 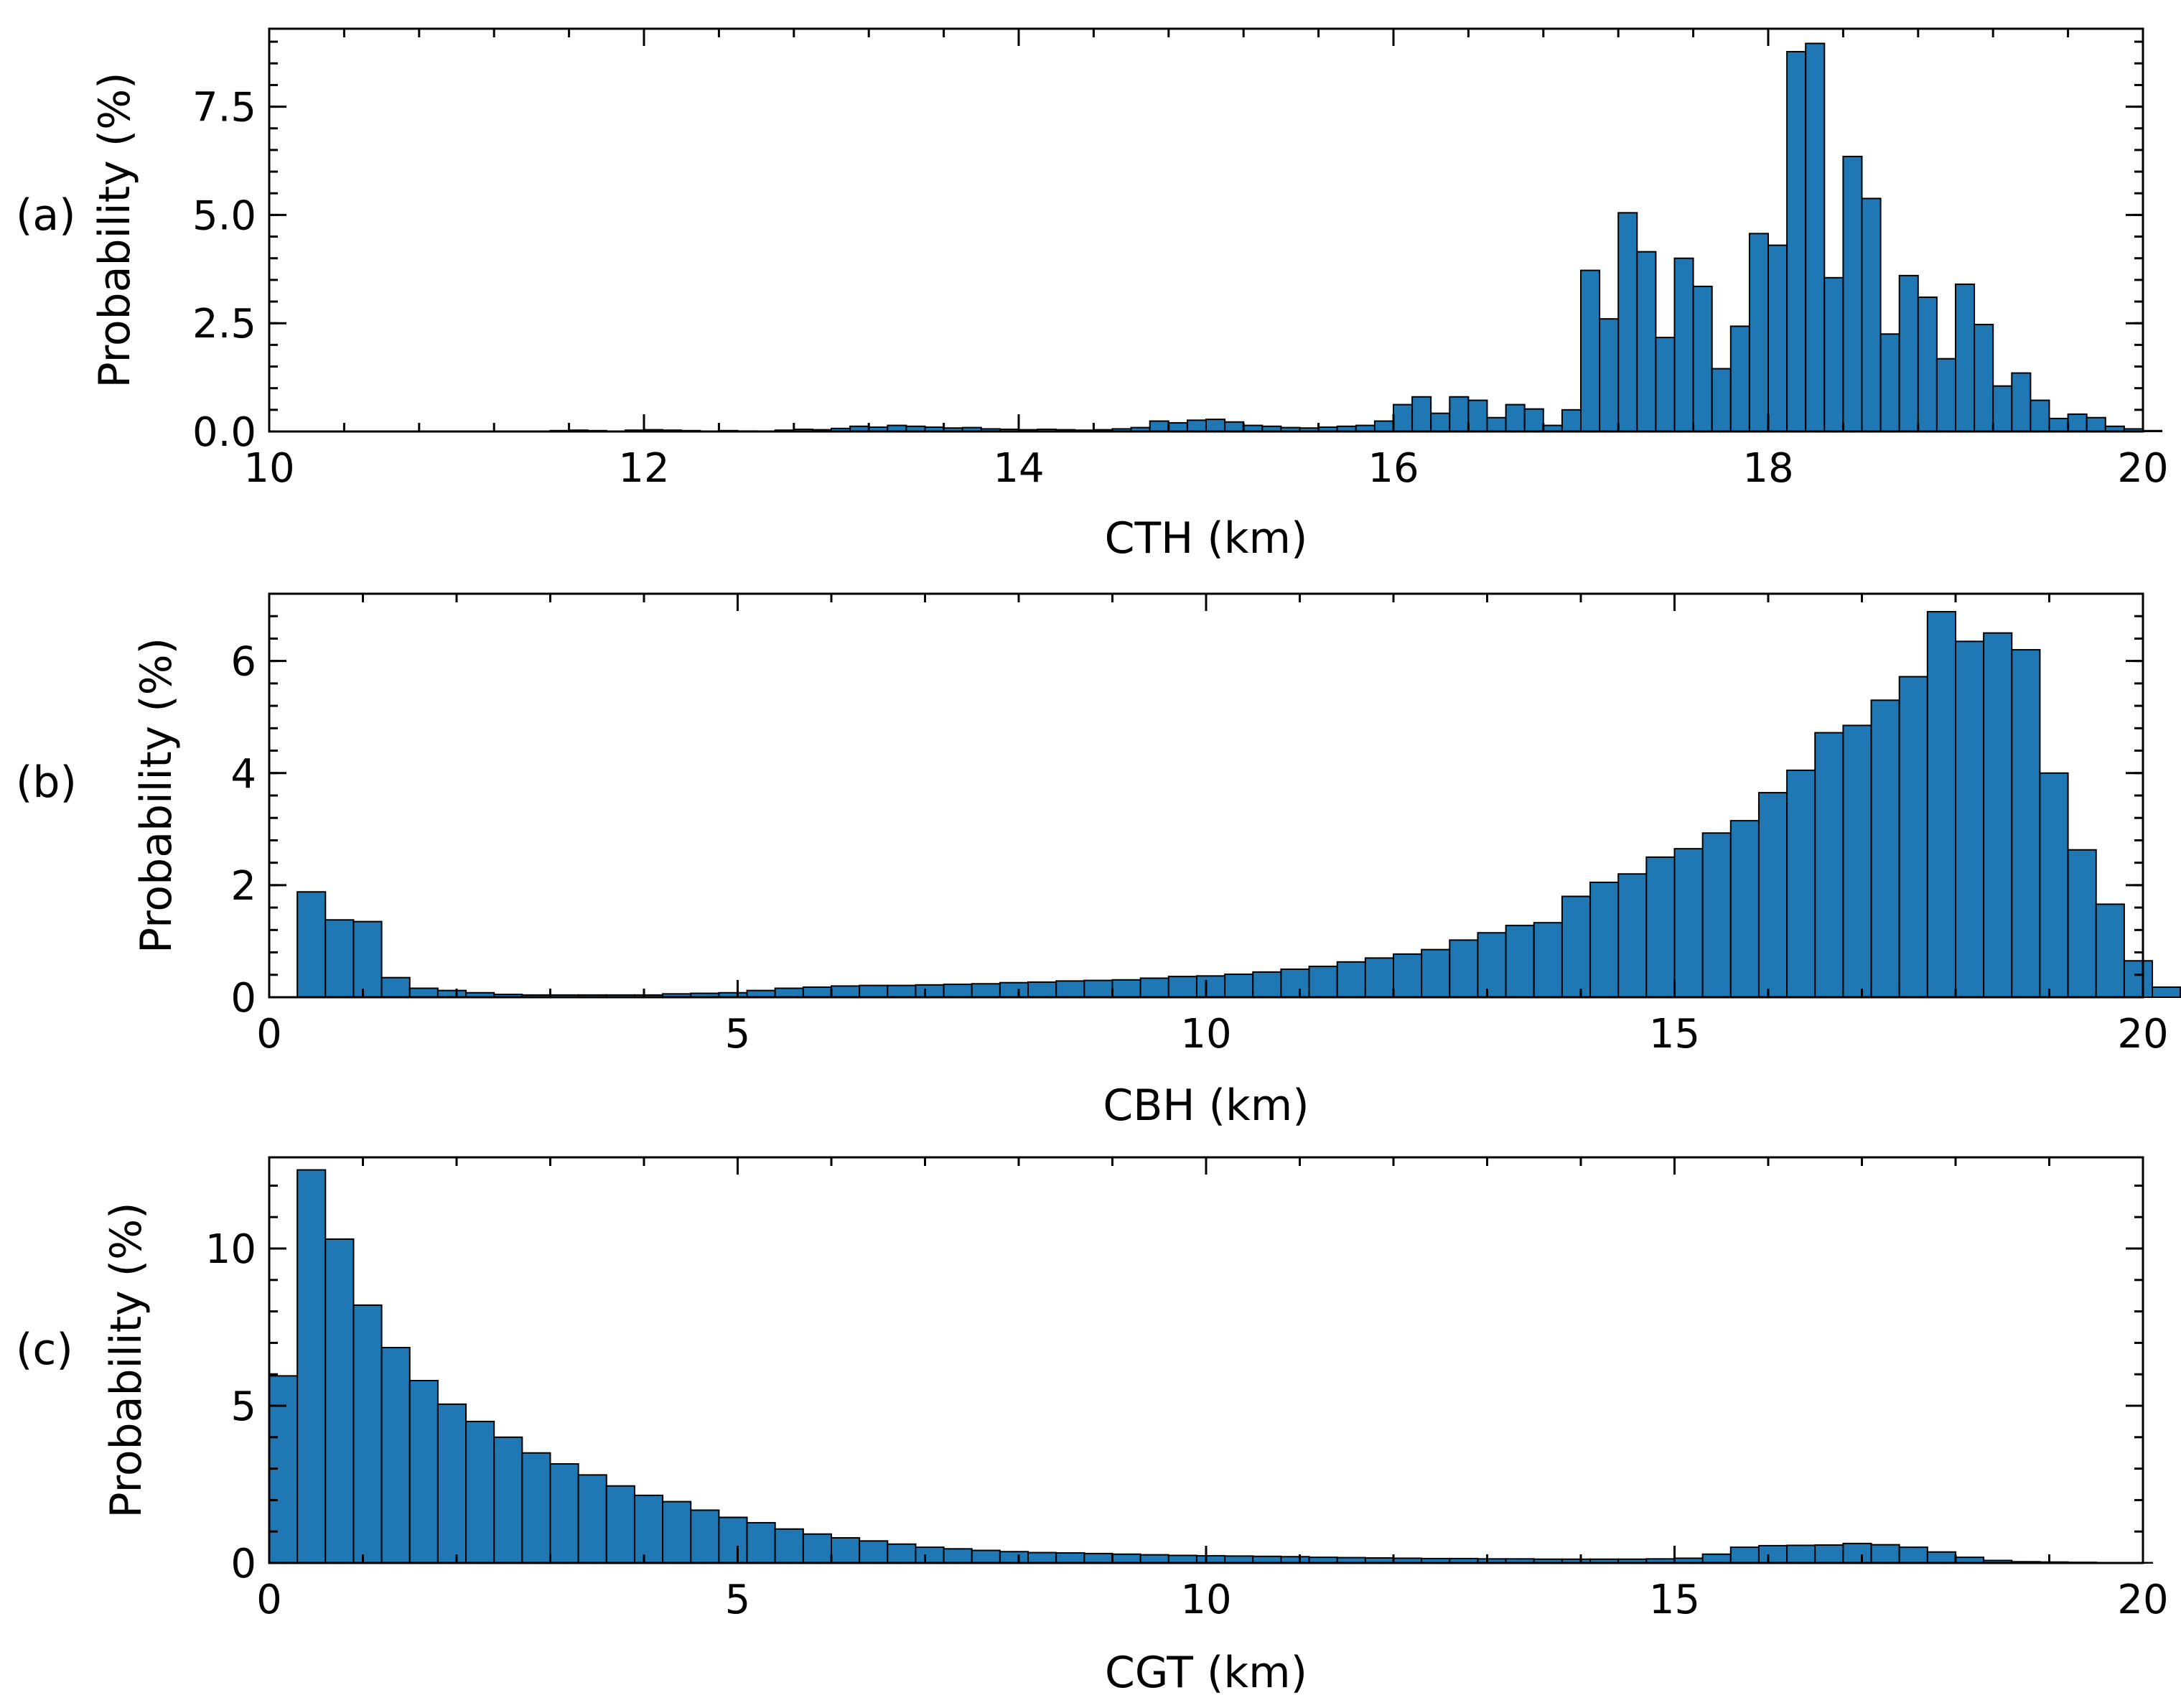 What do you see at coordinates (1206, 1673) in the screenshot?
I see `x-axis-label: CGT (km)` at bounding box center [1206, 1673].